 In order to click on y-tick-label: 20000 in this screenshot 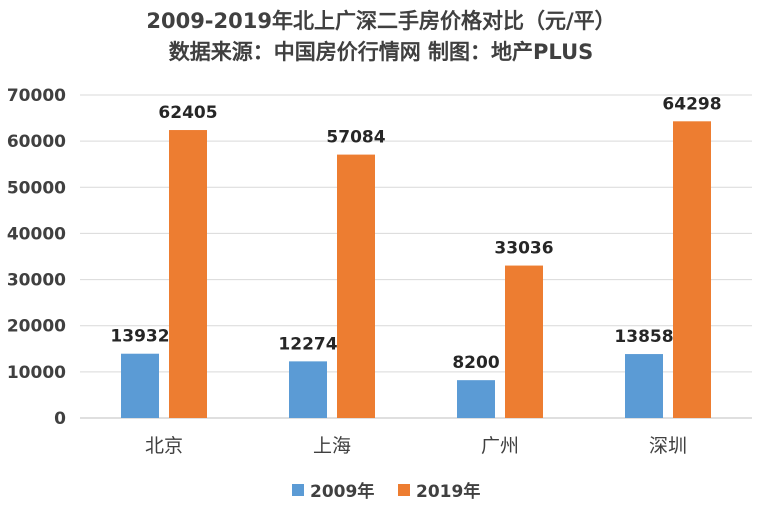, I will do `click(36, 327)`.